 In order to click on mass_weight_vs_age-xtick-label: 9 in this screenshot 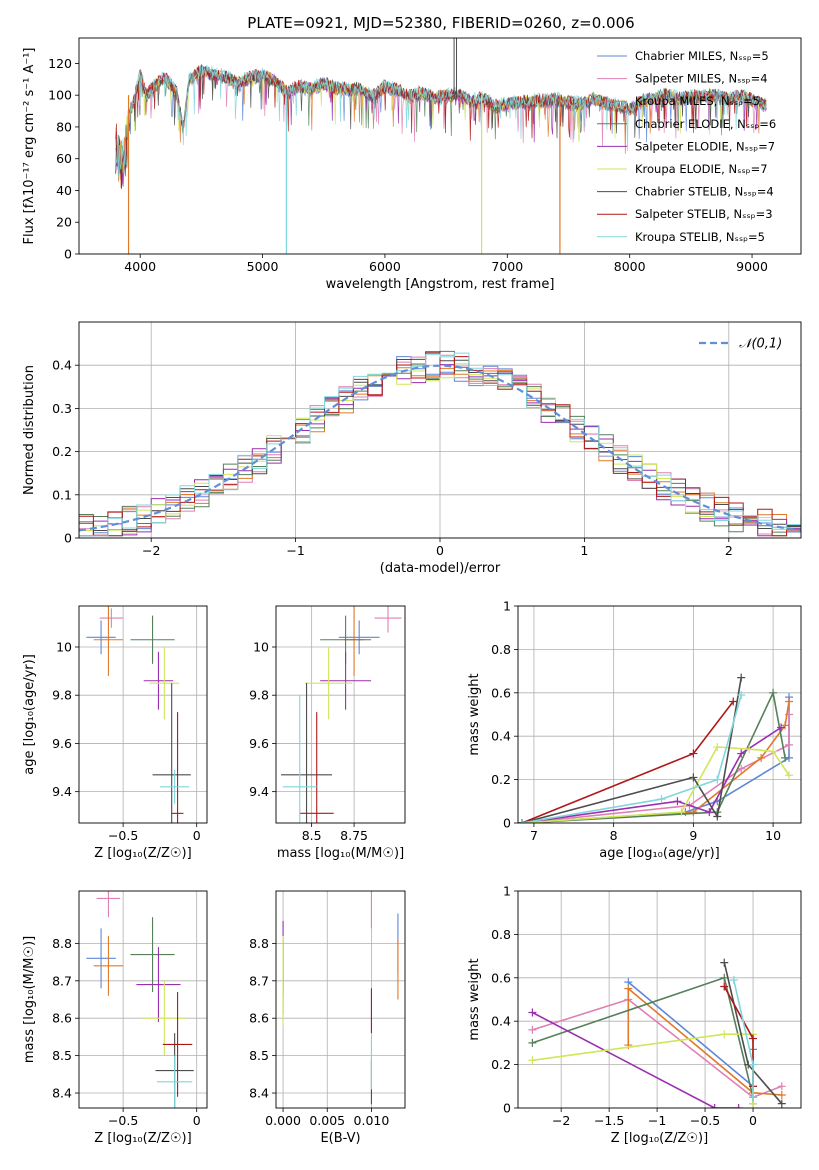, I will do `click(693, 835)`.